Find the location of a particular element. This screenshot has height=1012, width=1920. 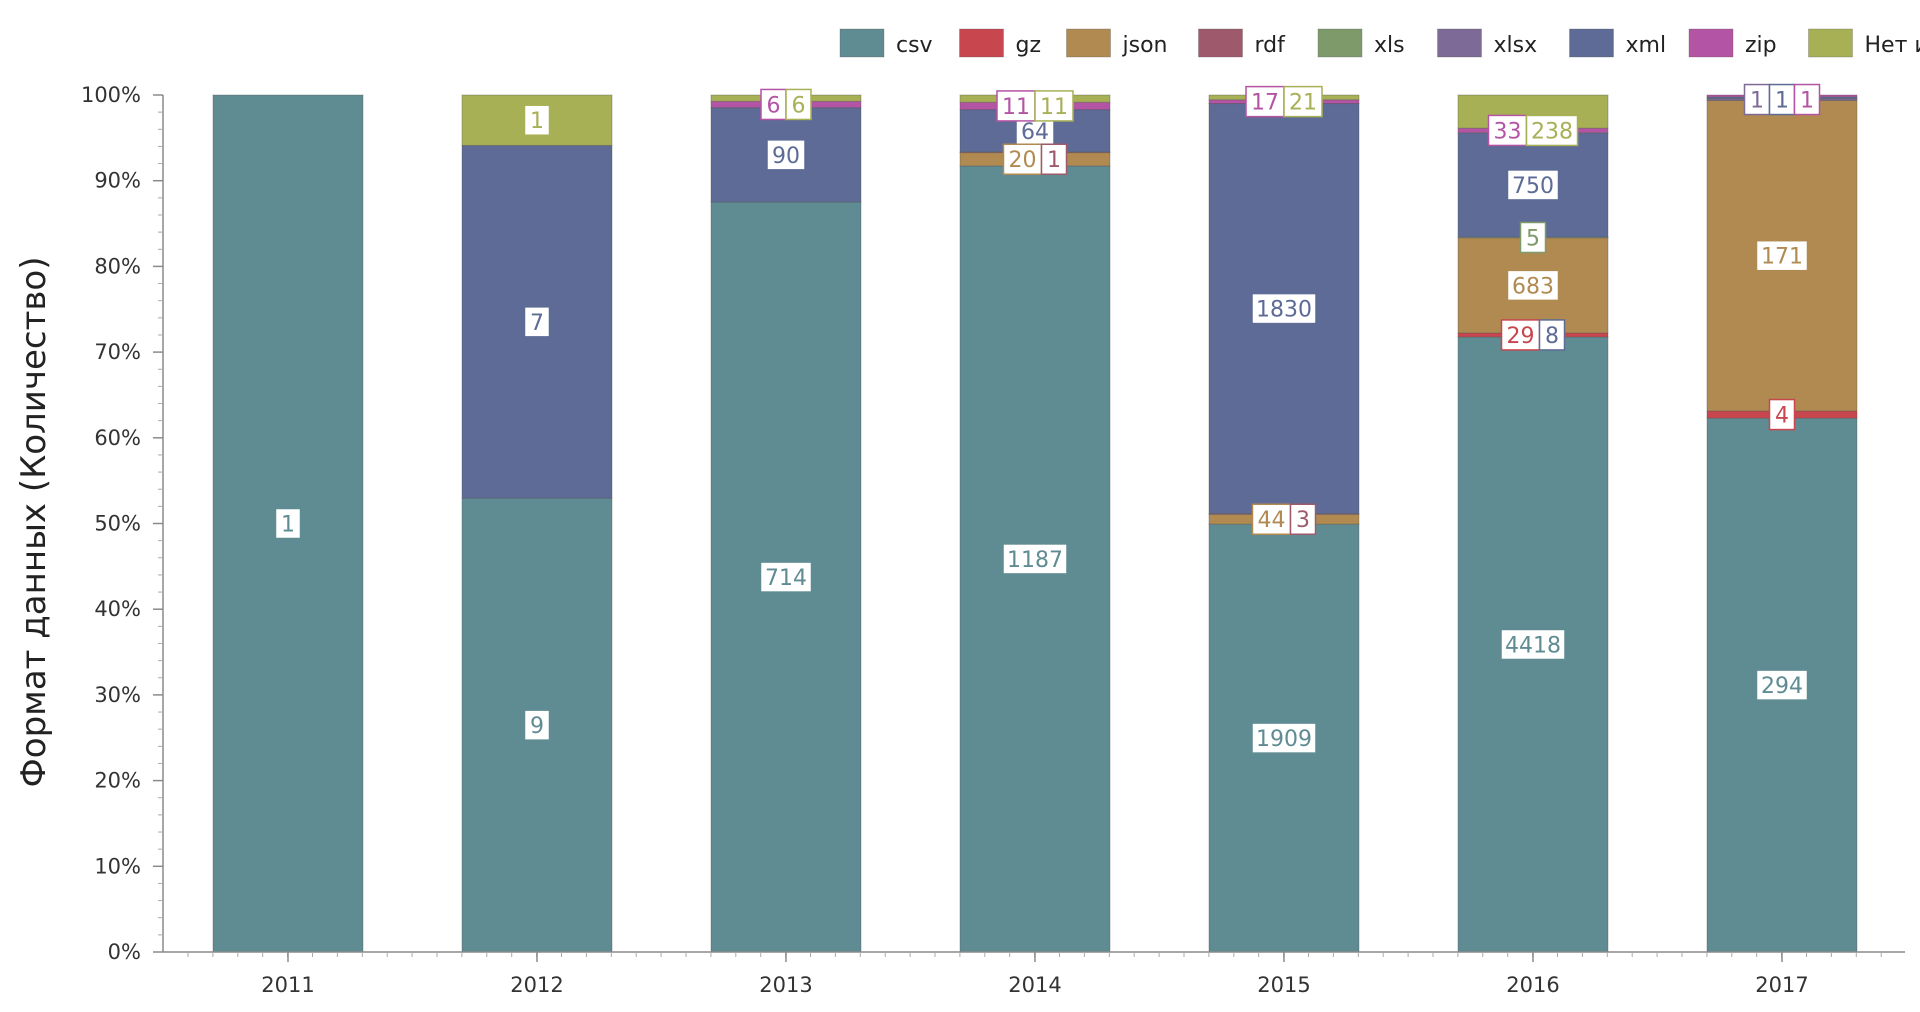

legend-label: gz is located at coordinates (1029, 45).